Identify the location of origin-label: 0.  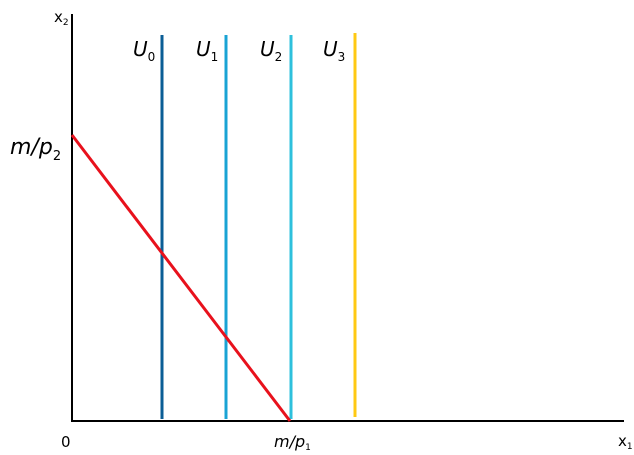
(66, 442).